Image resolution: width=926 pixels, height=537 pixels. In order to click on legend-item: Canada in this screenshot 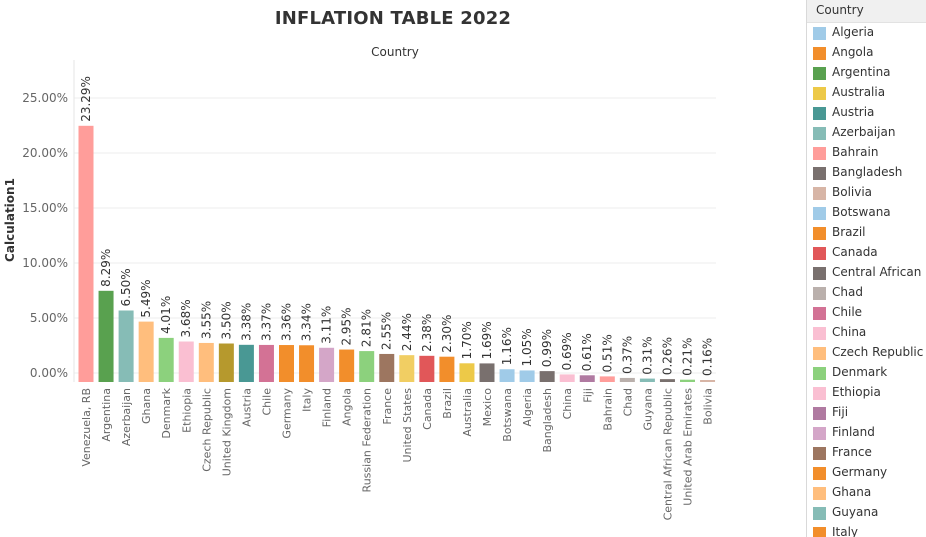, I will do `click(869, 254)`.